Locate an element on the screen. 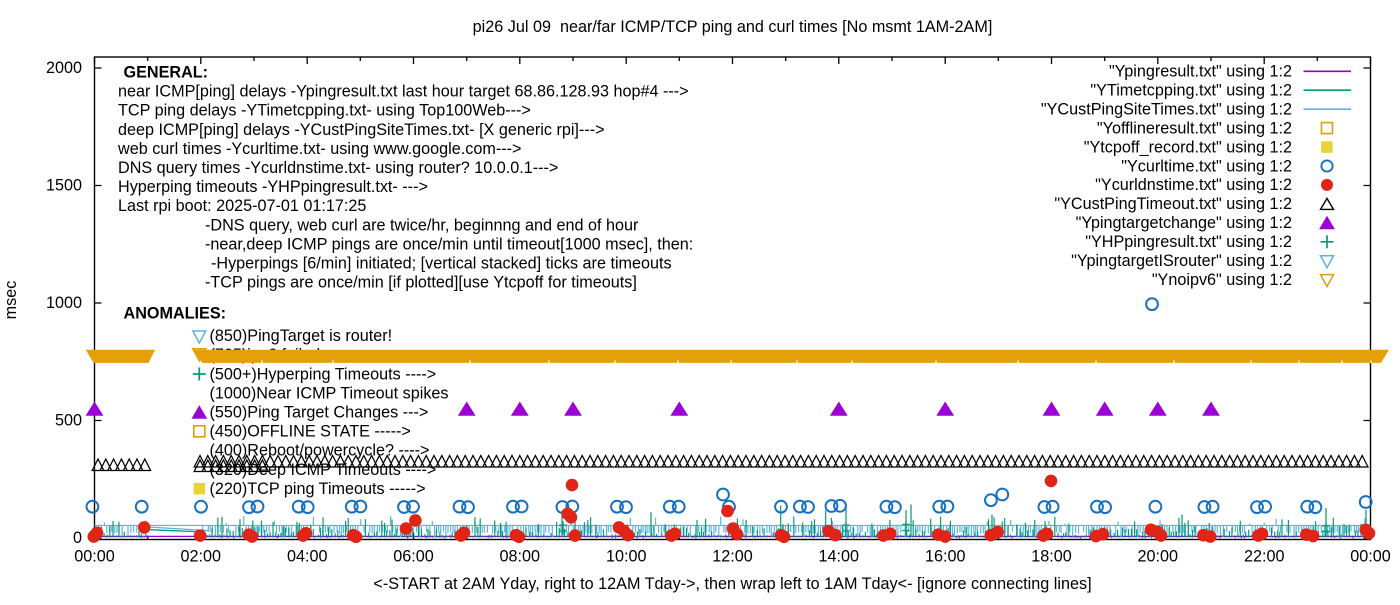 This screenshot has width=1400, height=605. svg-text: 04:00 is located at coordinates (307, 557).